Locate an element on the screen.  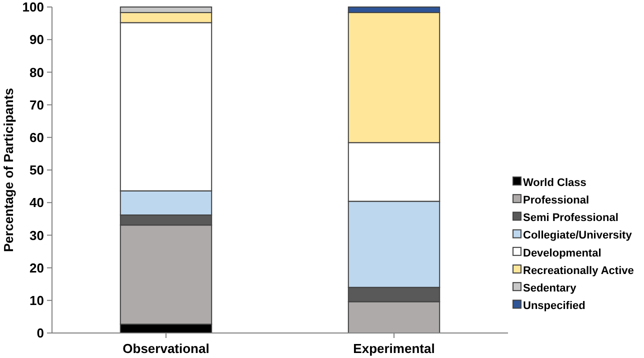
y-tick-label: 90 is located at coordinates (37, 40).